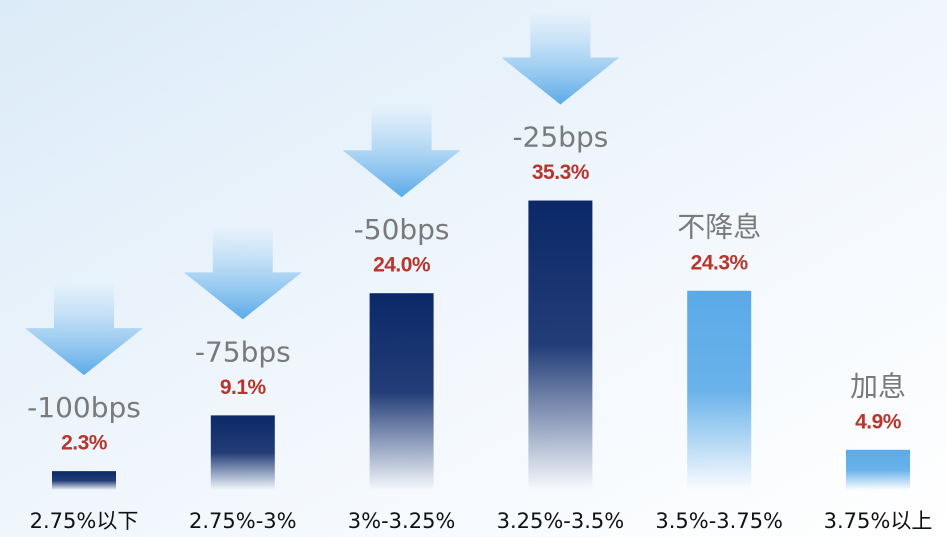  I want to click on x-tick-label: 3%-3.25%, so click(402, 521).